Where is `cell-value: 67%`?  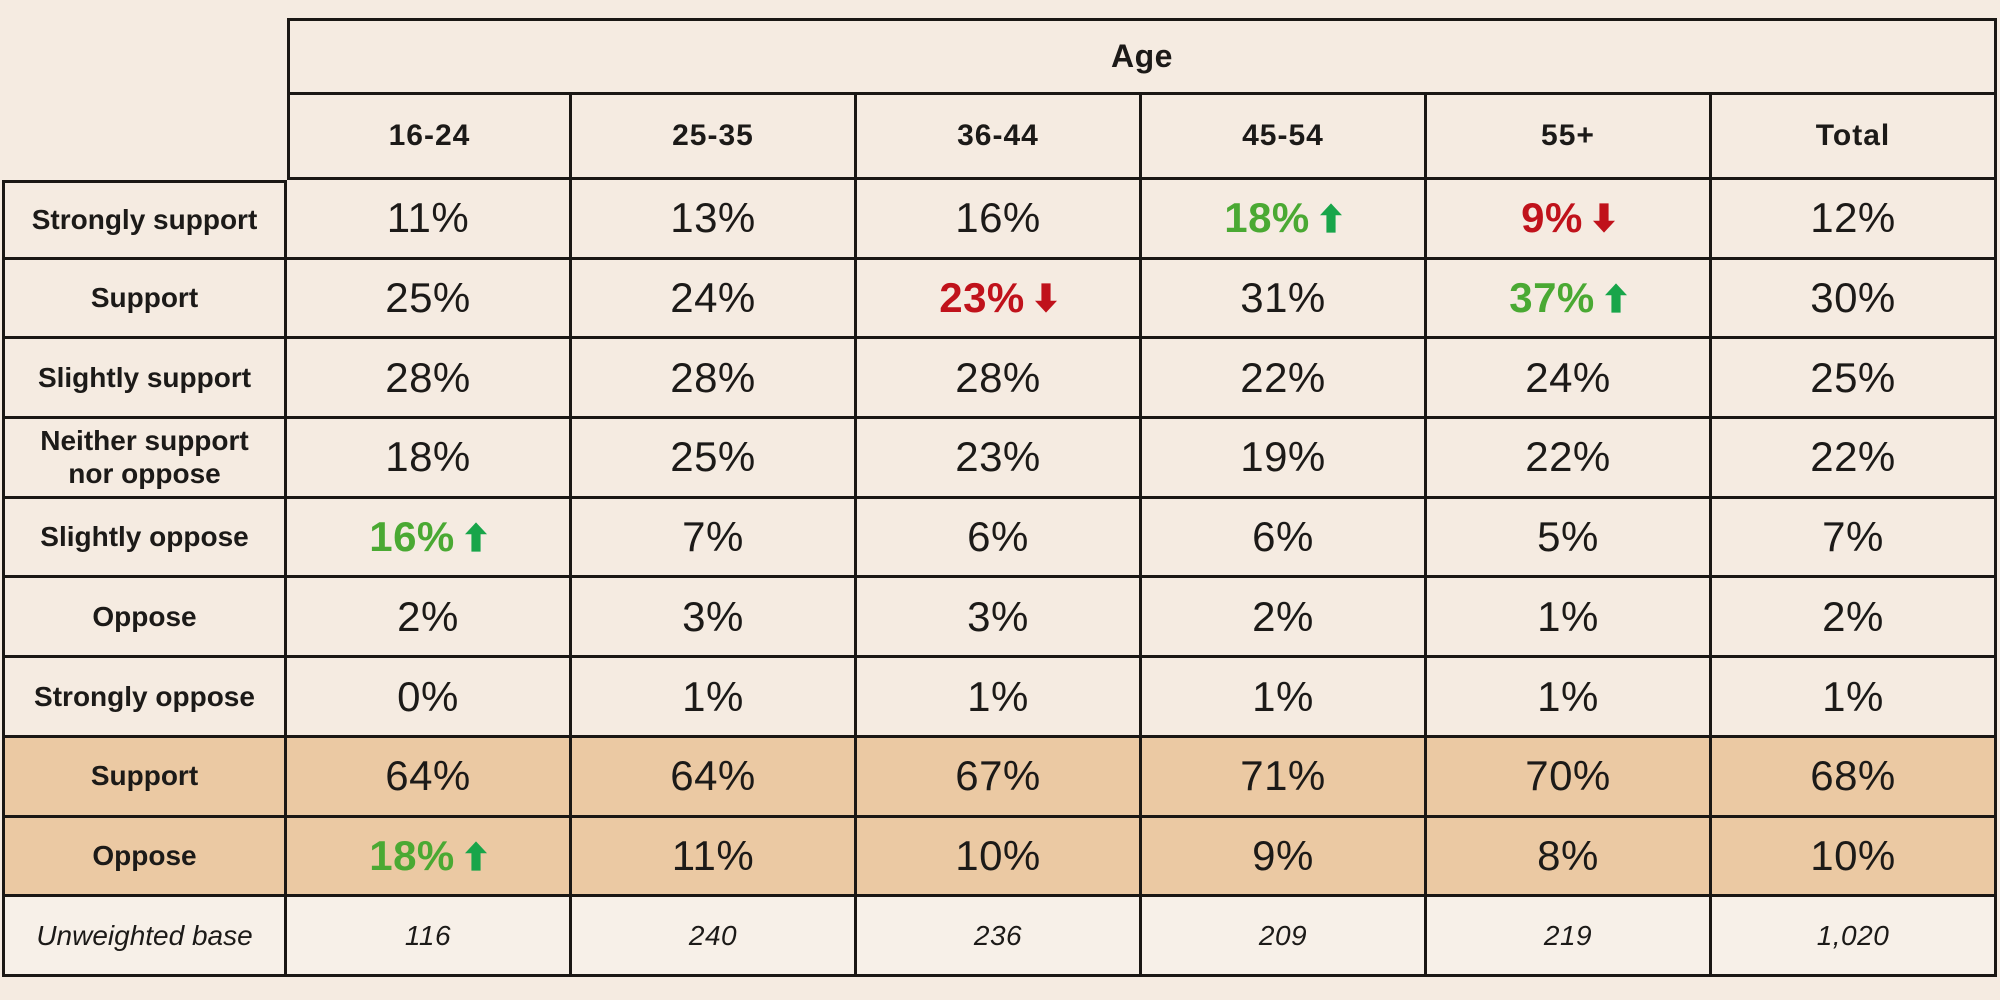
cell-value: 67% is located at coordinates (998, 776).